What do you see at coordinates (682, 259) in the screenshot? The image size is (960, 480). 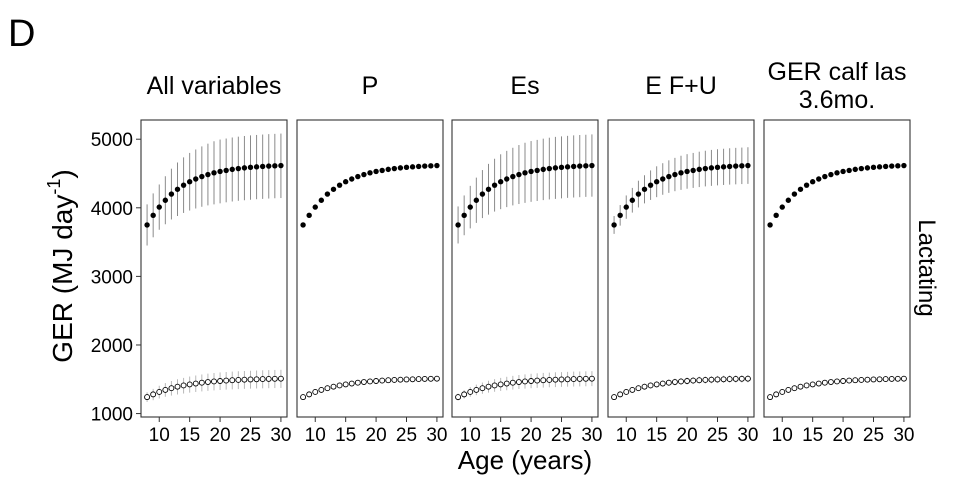 I see `facet-panel: E F+U 10 15 20 25 30` at bounding box center [682, 259].